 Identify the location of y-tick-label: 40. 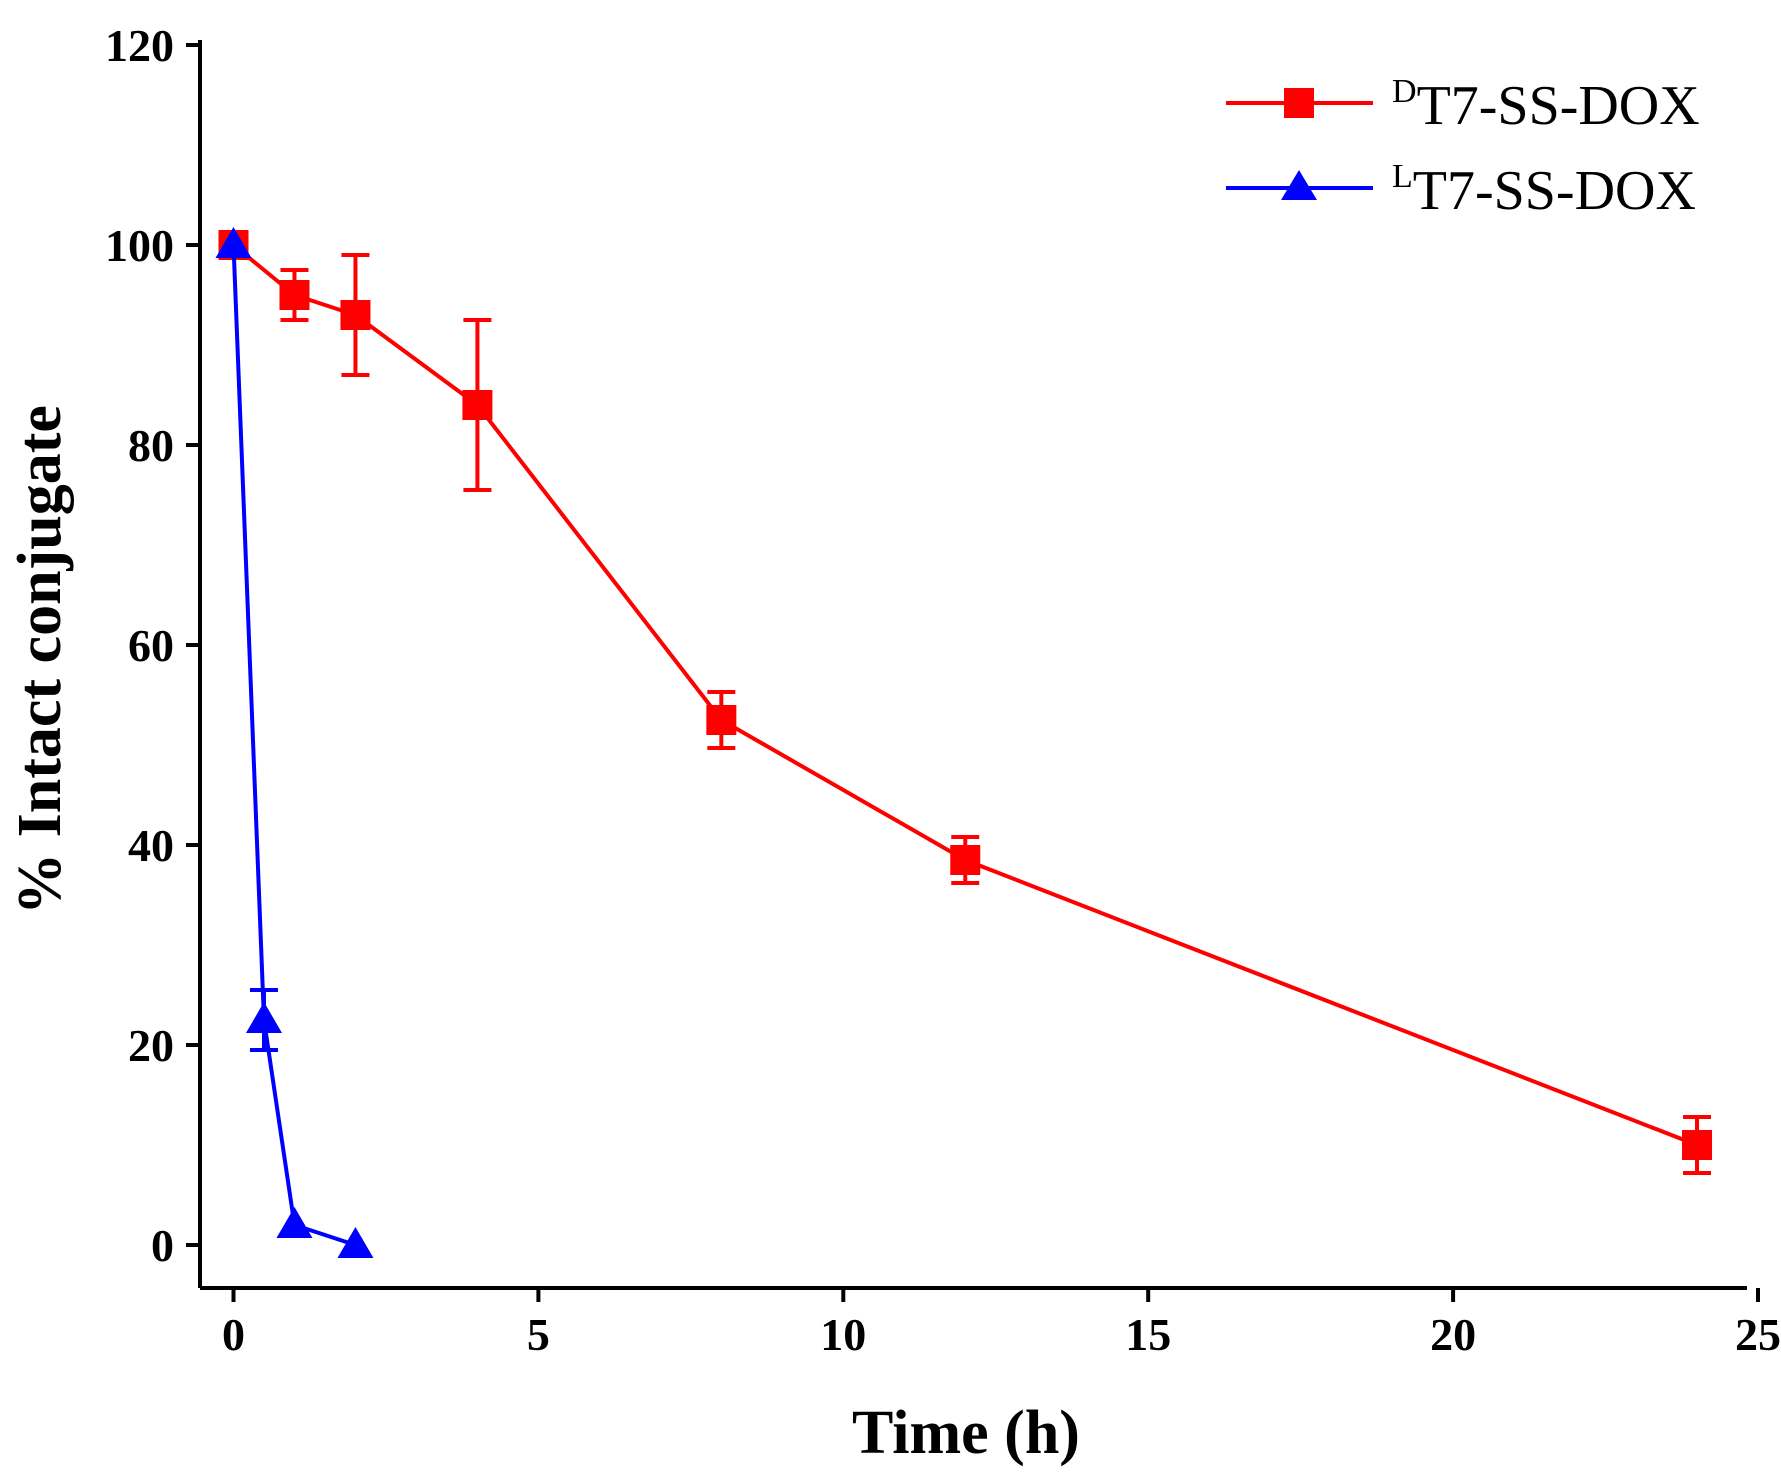
(151, 845).